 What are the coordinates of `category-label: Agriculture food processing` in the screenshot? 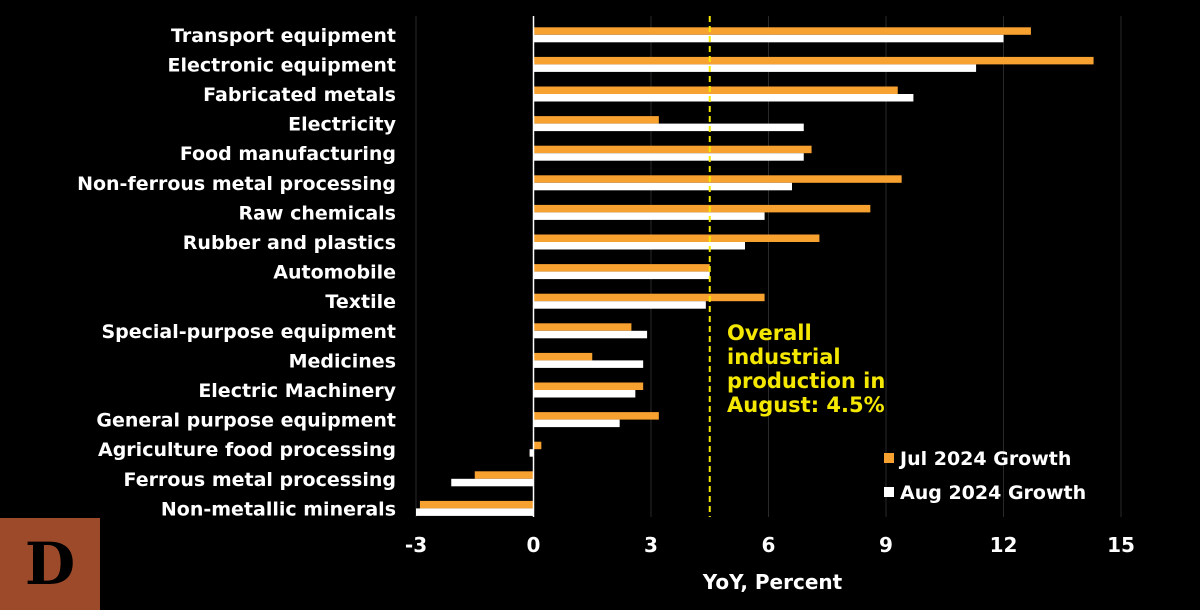 It's located at (247, 450).